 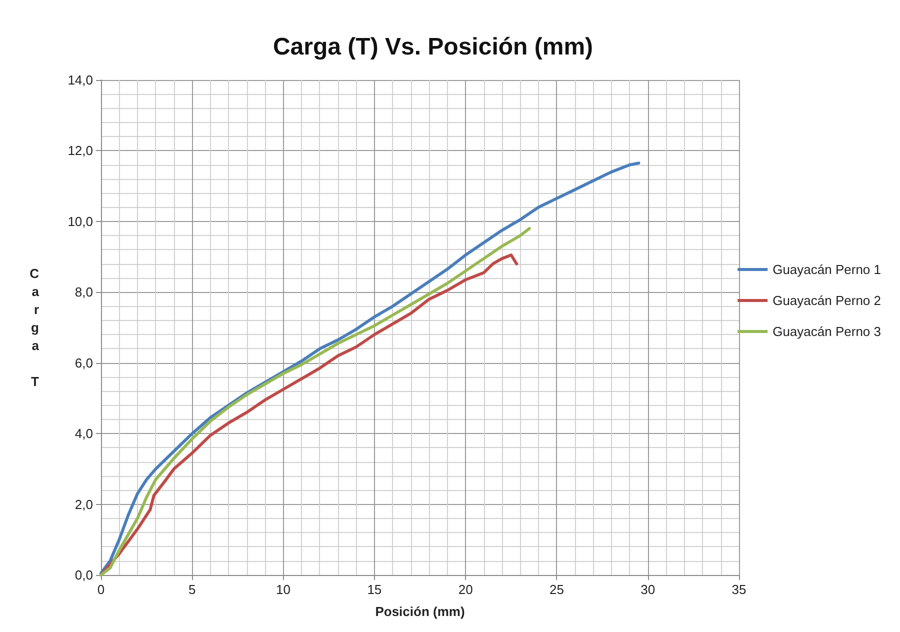 What do you see at coordinates (83, 362) in the screenshot?
I see `y-tick-label: 6,0` at bounding box center [83, 362].